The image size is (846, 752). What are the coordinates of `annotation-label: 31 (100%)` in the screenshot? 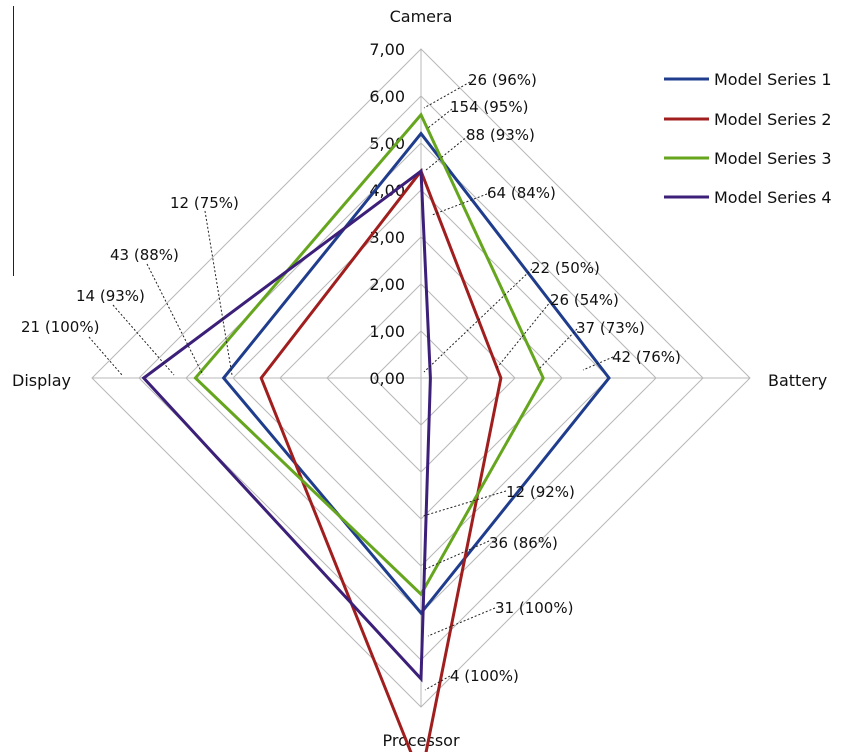 It's located at (534, 608).